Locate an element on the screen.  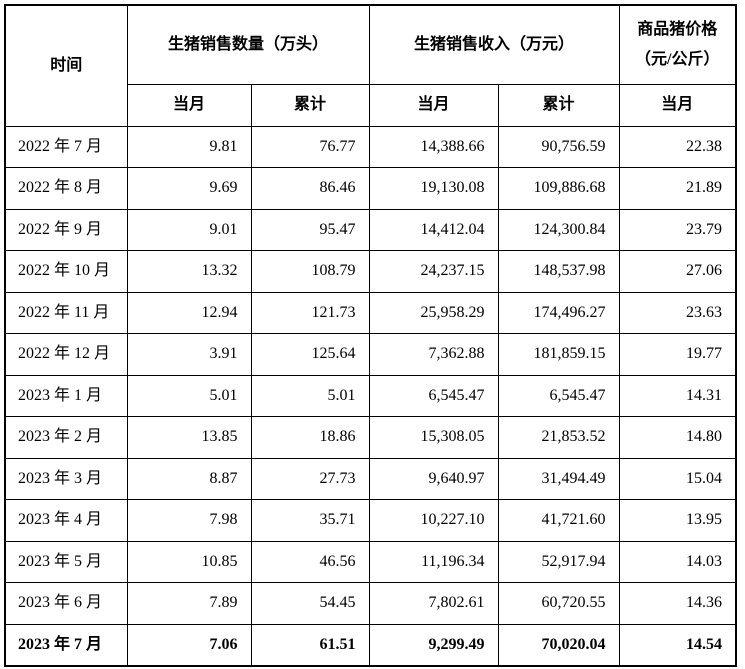
rev-cum-cell: 70,020.04 is located at coordinates (558, 644).